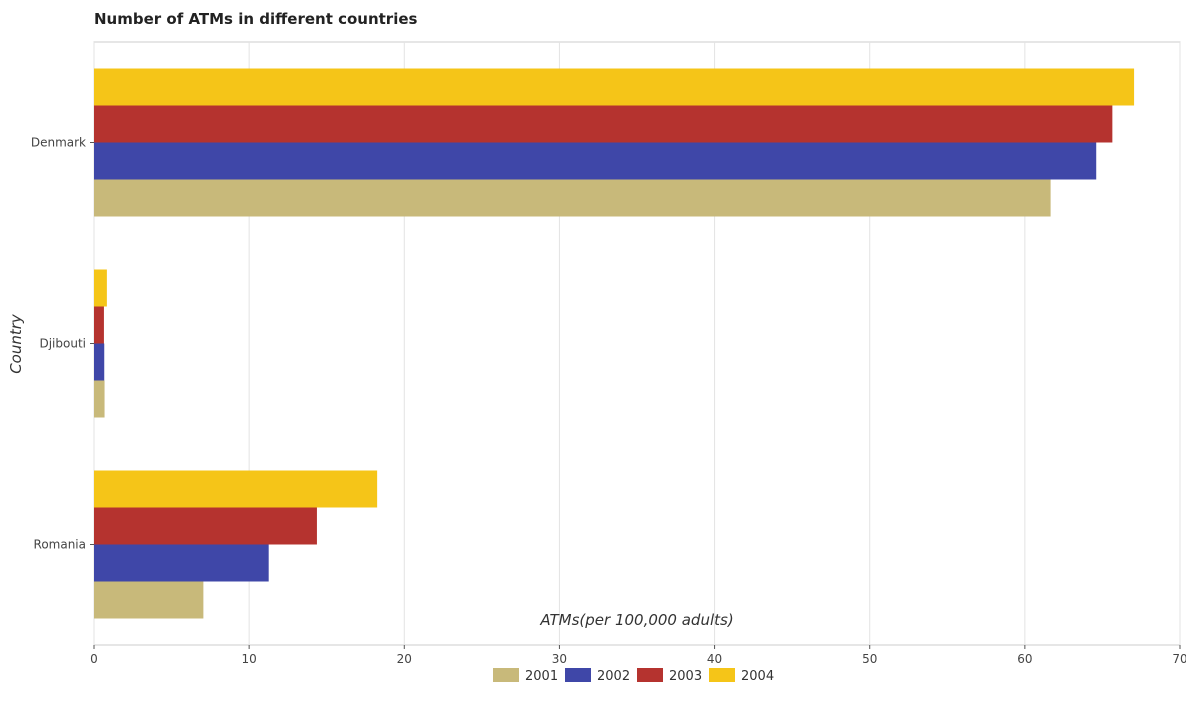 This screenshot has height=704, width=1186. I want to click on bar-romania-2004, so click(236, 489).